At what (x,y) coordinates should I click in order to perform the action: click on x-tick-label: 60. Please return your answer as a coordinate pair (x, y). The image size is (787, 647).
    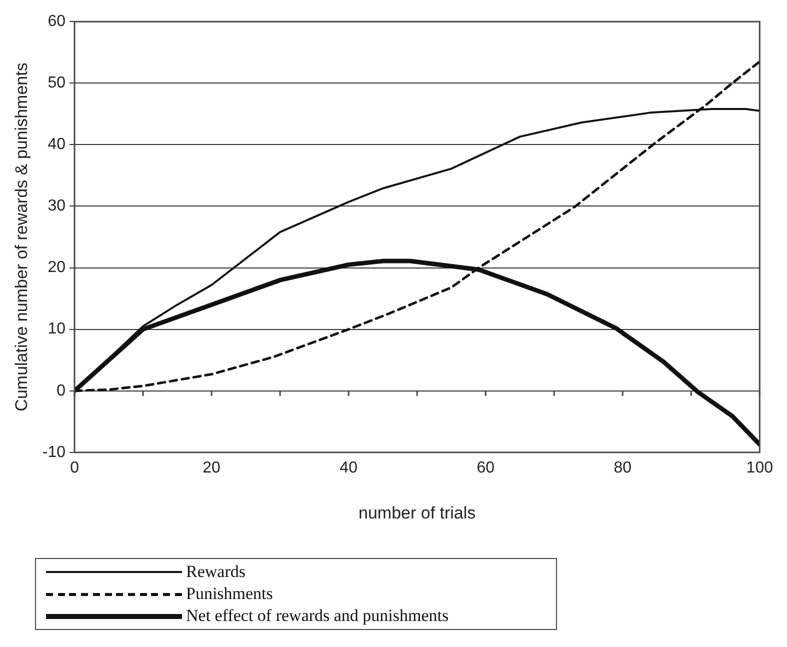
    Looking at the image, I should click on (485, 467).